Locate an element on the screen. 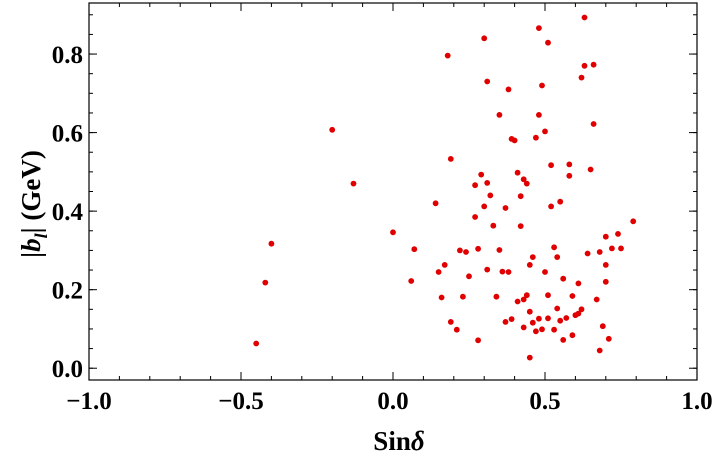 The height and width of the screenshot is (463, 720). y-tick-label: 0.6 is located at coordinates (67, 134).